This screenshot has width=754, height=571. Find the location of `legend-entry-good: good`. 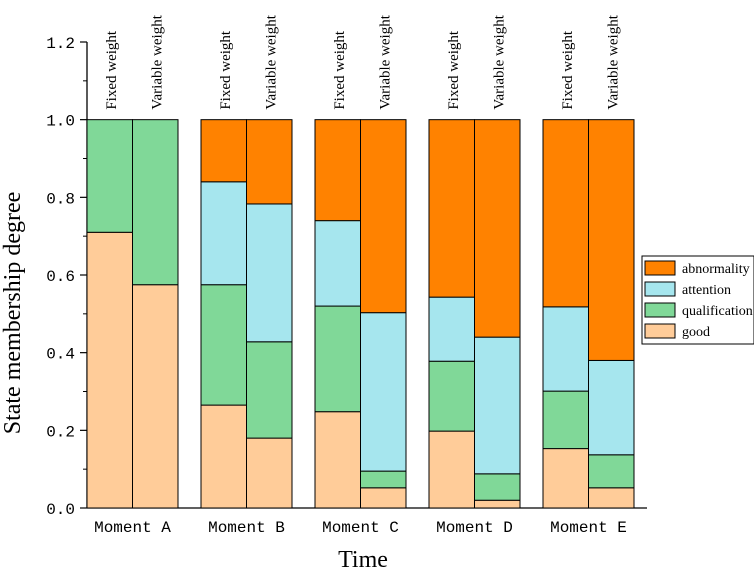

legend-entry-good: good is located at coordinates (696, 332).